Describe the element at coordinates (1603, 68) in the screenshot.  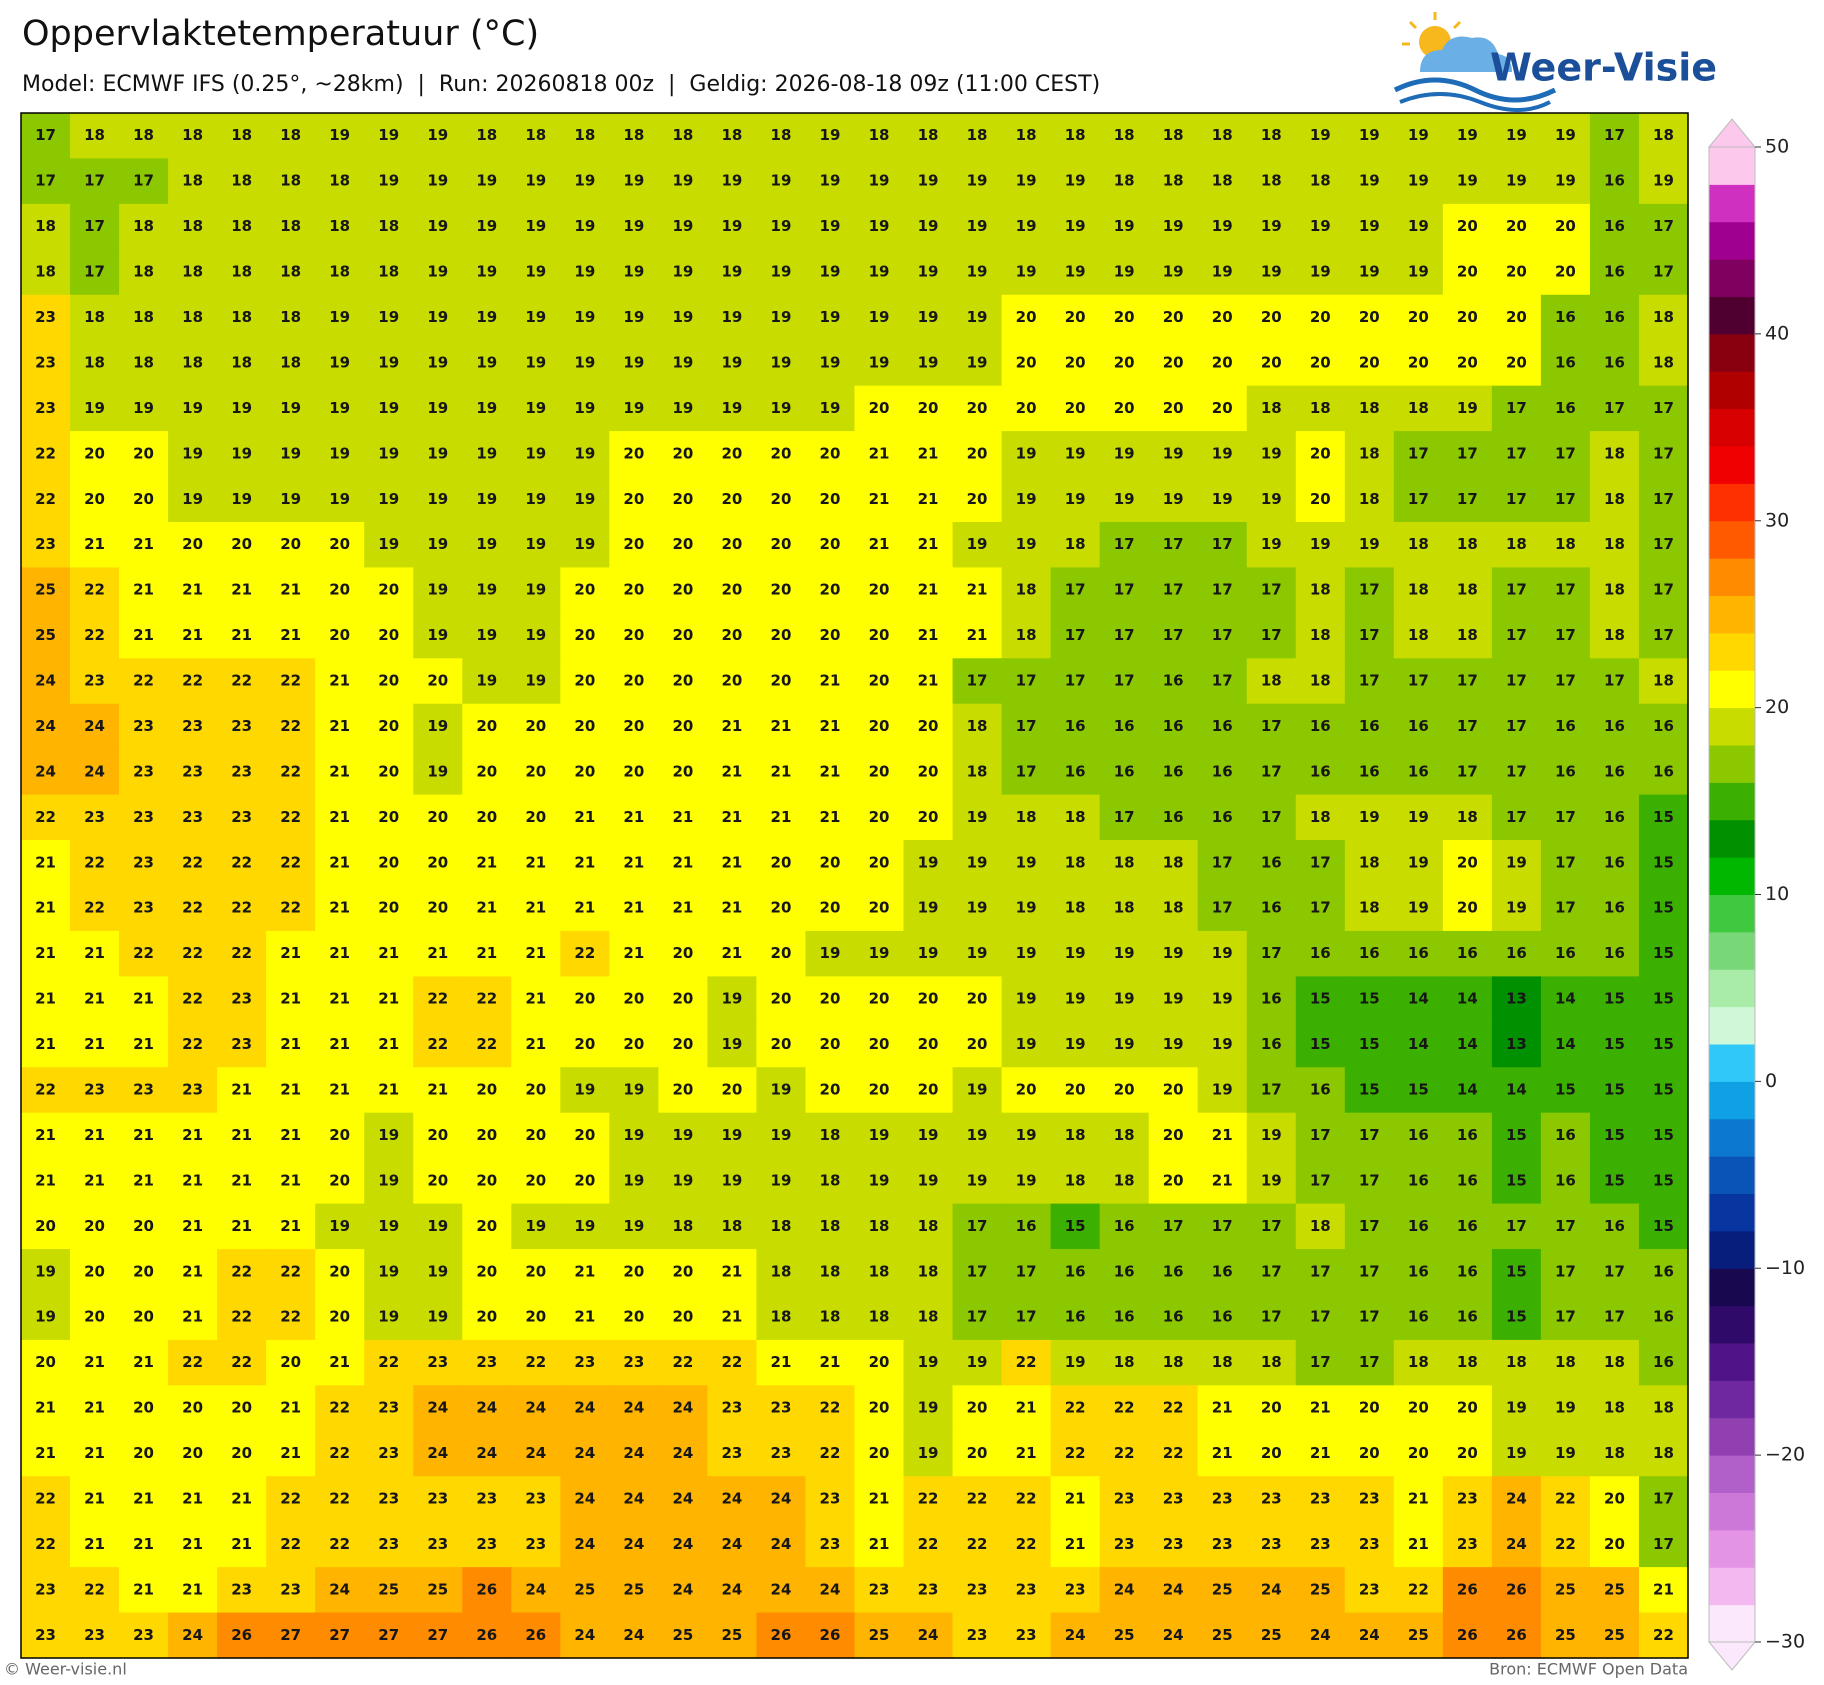
I see `logo-text: Weer-Visie` at that location.